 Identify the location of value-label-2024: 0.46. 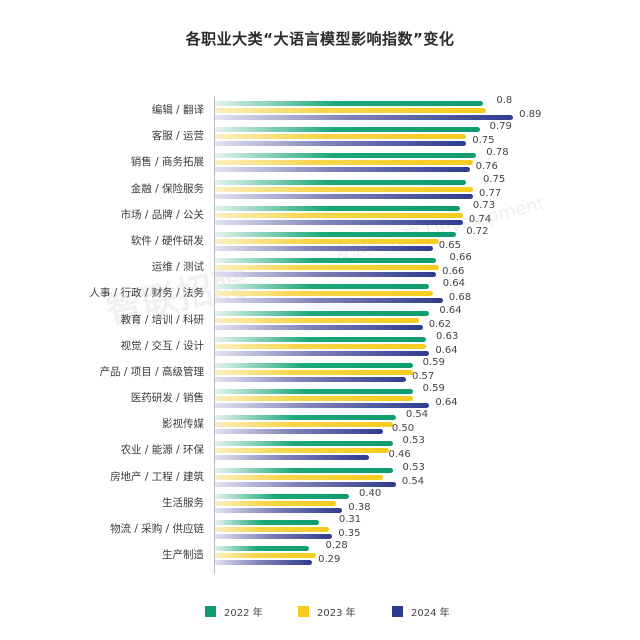
(399, 455).